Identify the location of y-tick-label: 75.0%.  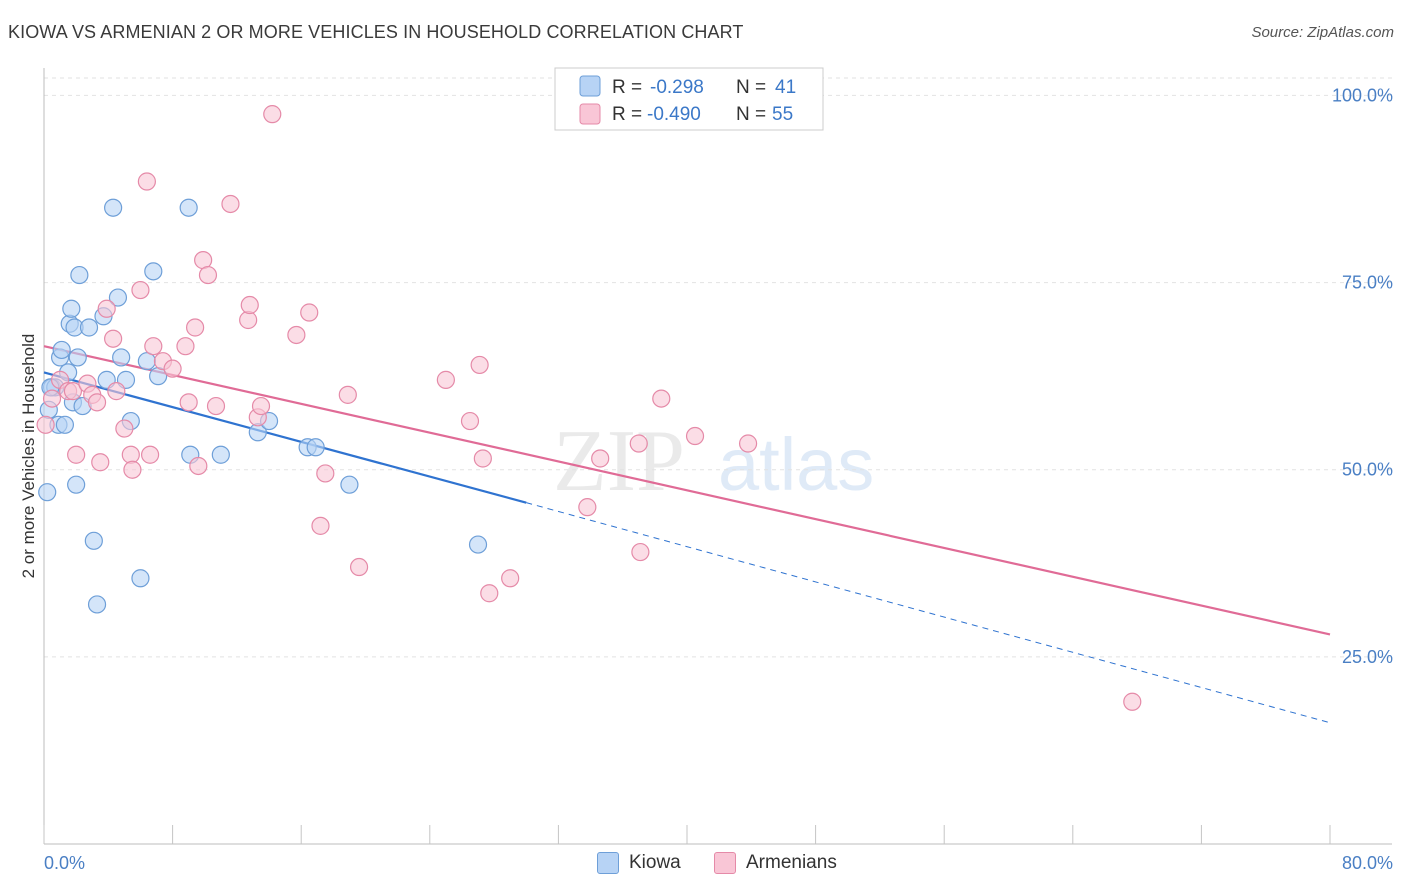
(1367, 283).